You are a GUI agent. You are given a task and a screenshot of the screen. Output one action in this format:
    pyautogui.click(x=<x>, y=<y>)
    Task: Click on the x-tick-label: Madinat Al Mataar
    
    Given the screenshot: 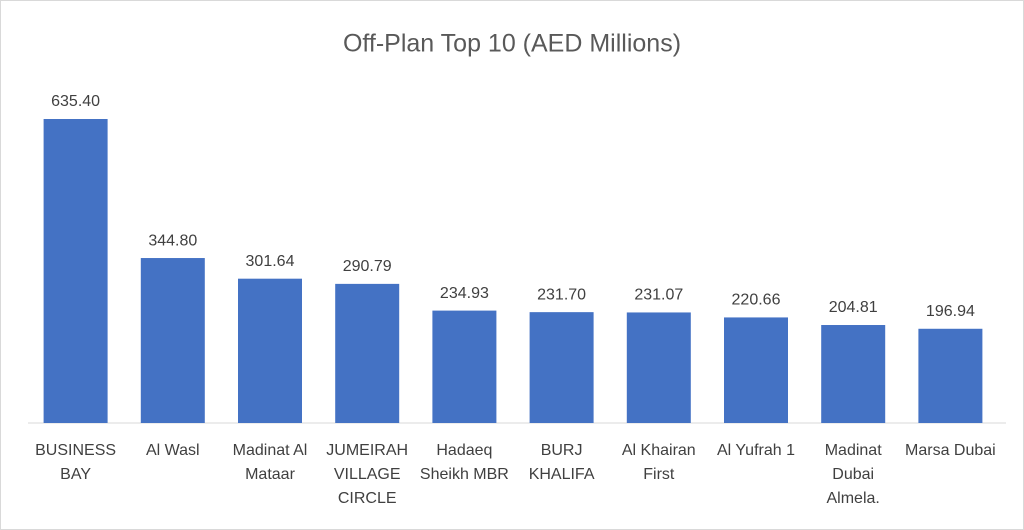 What is the action you would take?
    pyautogui.click(x=270, y=462)
    